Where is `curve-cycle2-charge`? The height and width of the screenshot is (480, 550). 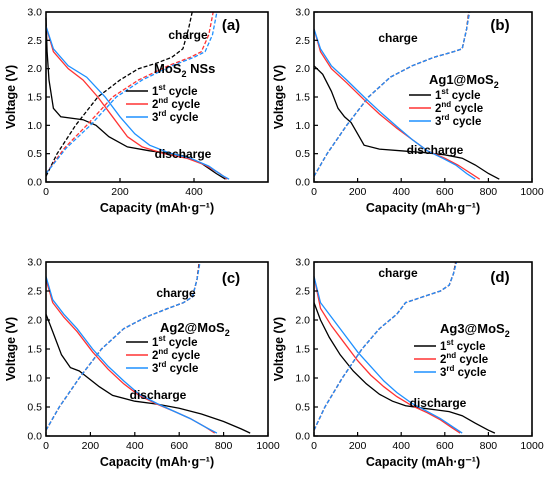 curve-cycle2-charge is located at coordinates (129, 92).